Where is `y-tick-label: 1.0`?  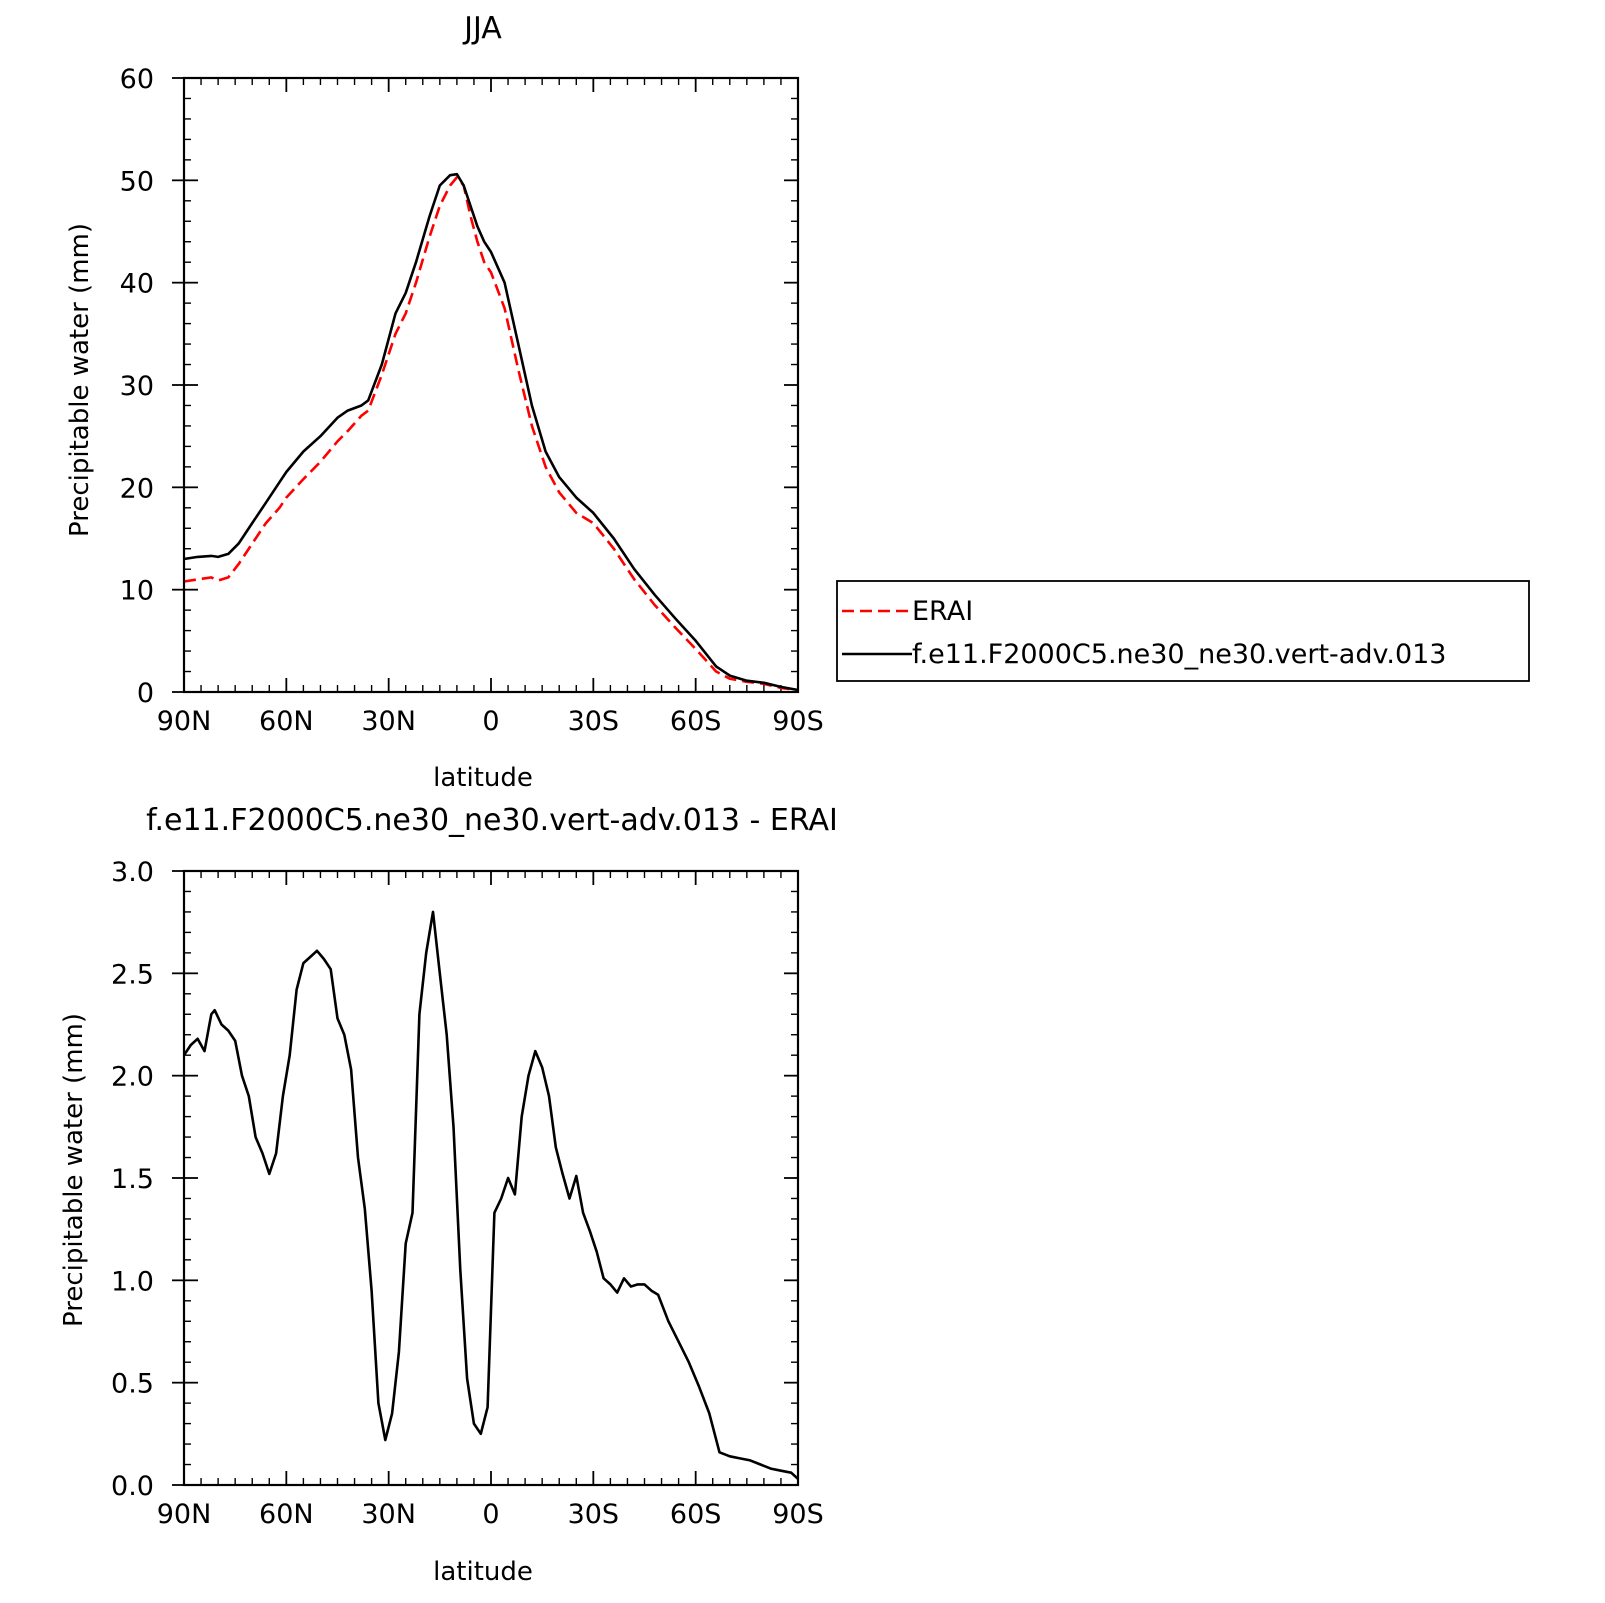
y-tick-label: 1.0 is located at coordinates (132, 1281).